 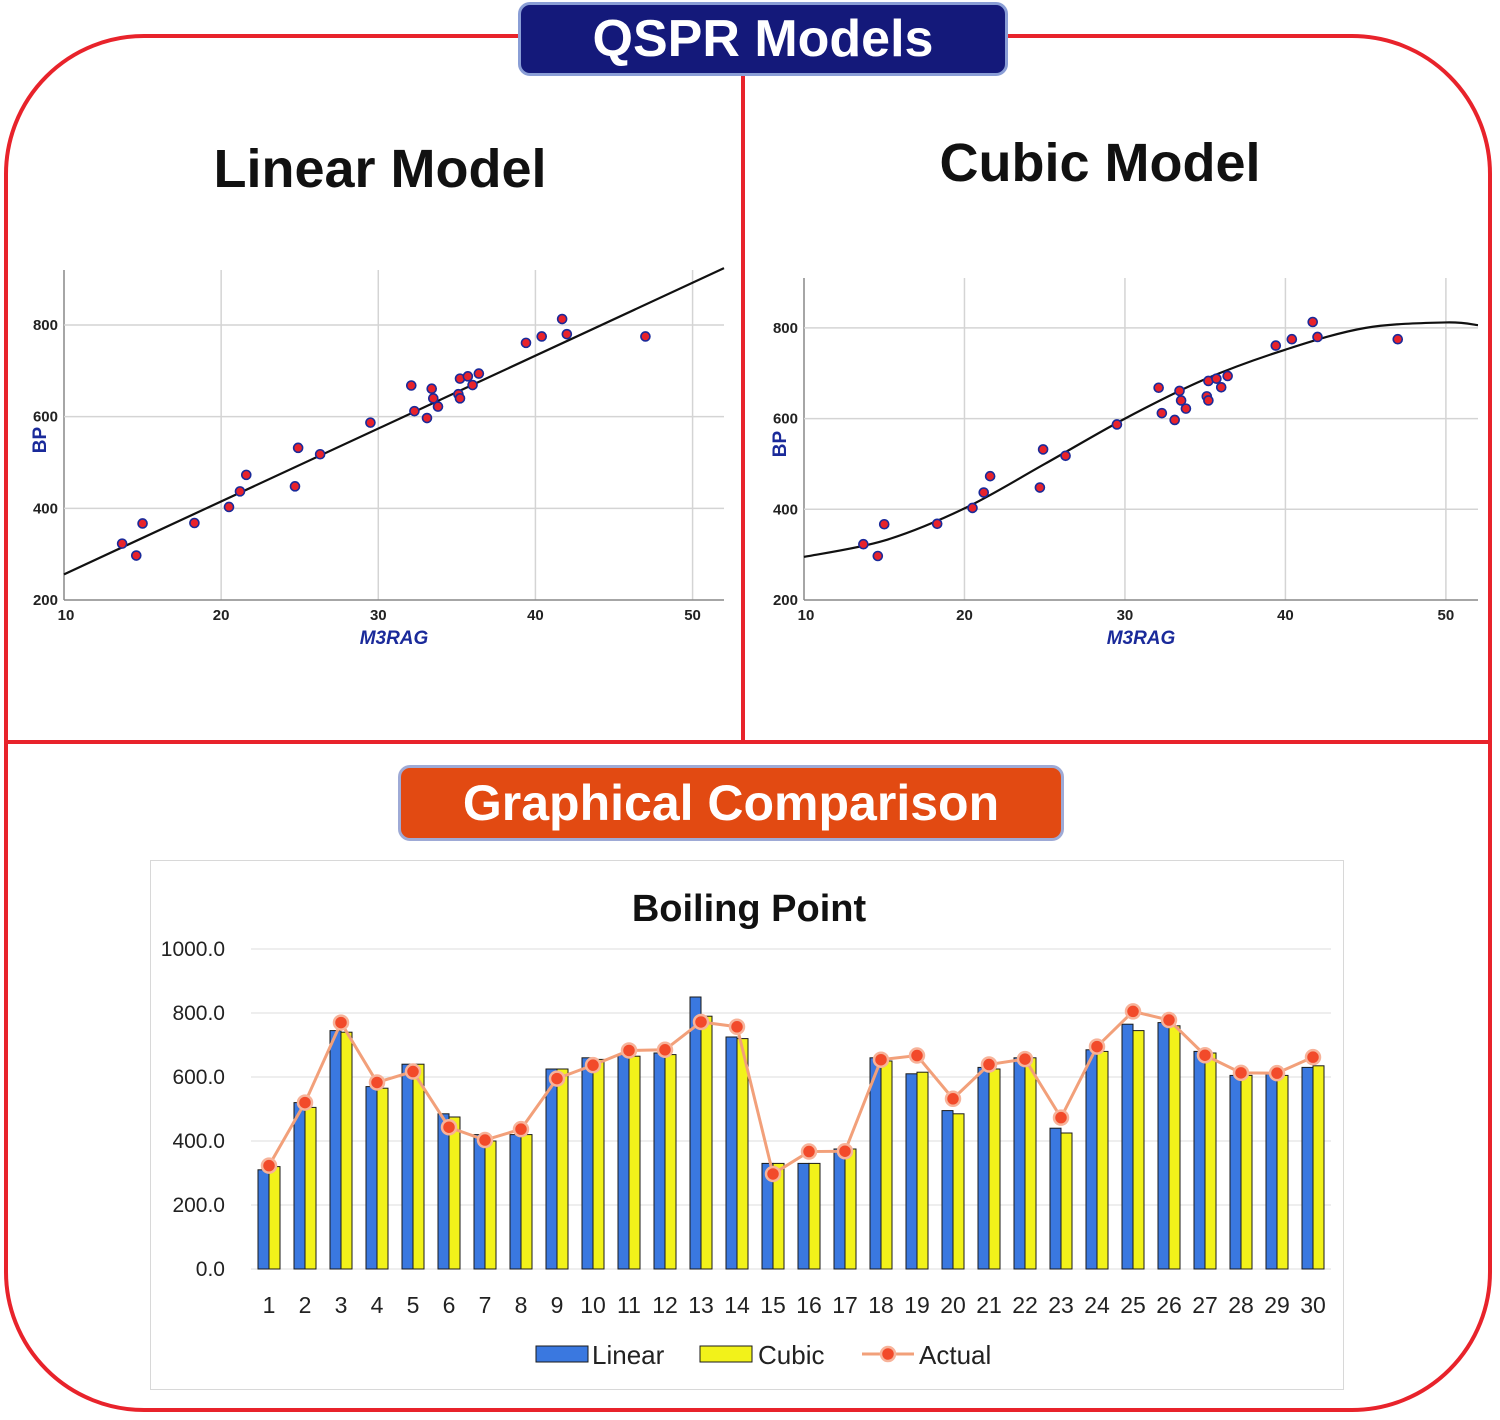 What do you see at coordinates (269, 1305) in the screenshot?
I see `x-tick-label: 1` at bounding box center [269, 1305].